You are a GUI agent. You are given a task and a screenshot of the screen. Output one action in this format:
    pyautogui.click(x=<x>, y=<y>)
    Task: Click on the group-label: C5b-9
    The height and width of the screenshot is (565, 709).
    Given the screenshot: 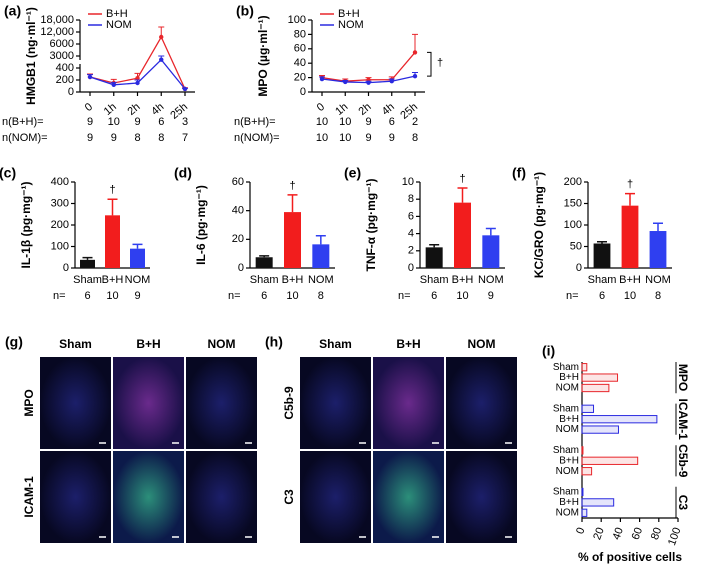 What is the action you would take?
    pyautogui.click(x=683, y=461)
    